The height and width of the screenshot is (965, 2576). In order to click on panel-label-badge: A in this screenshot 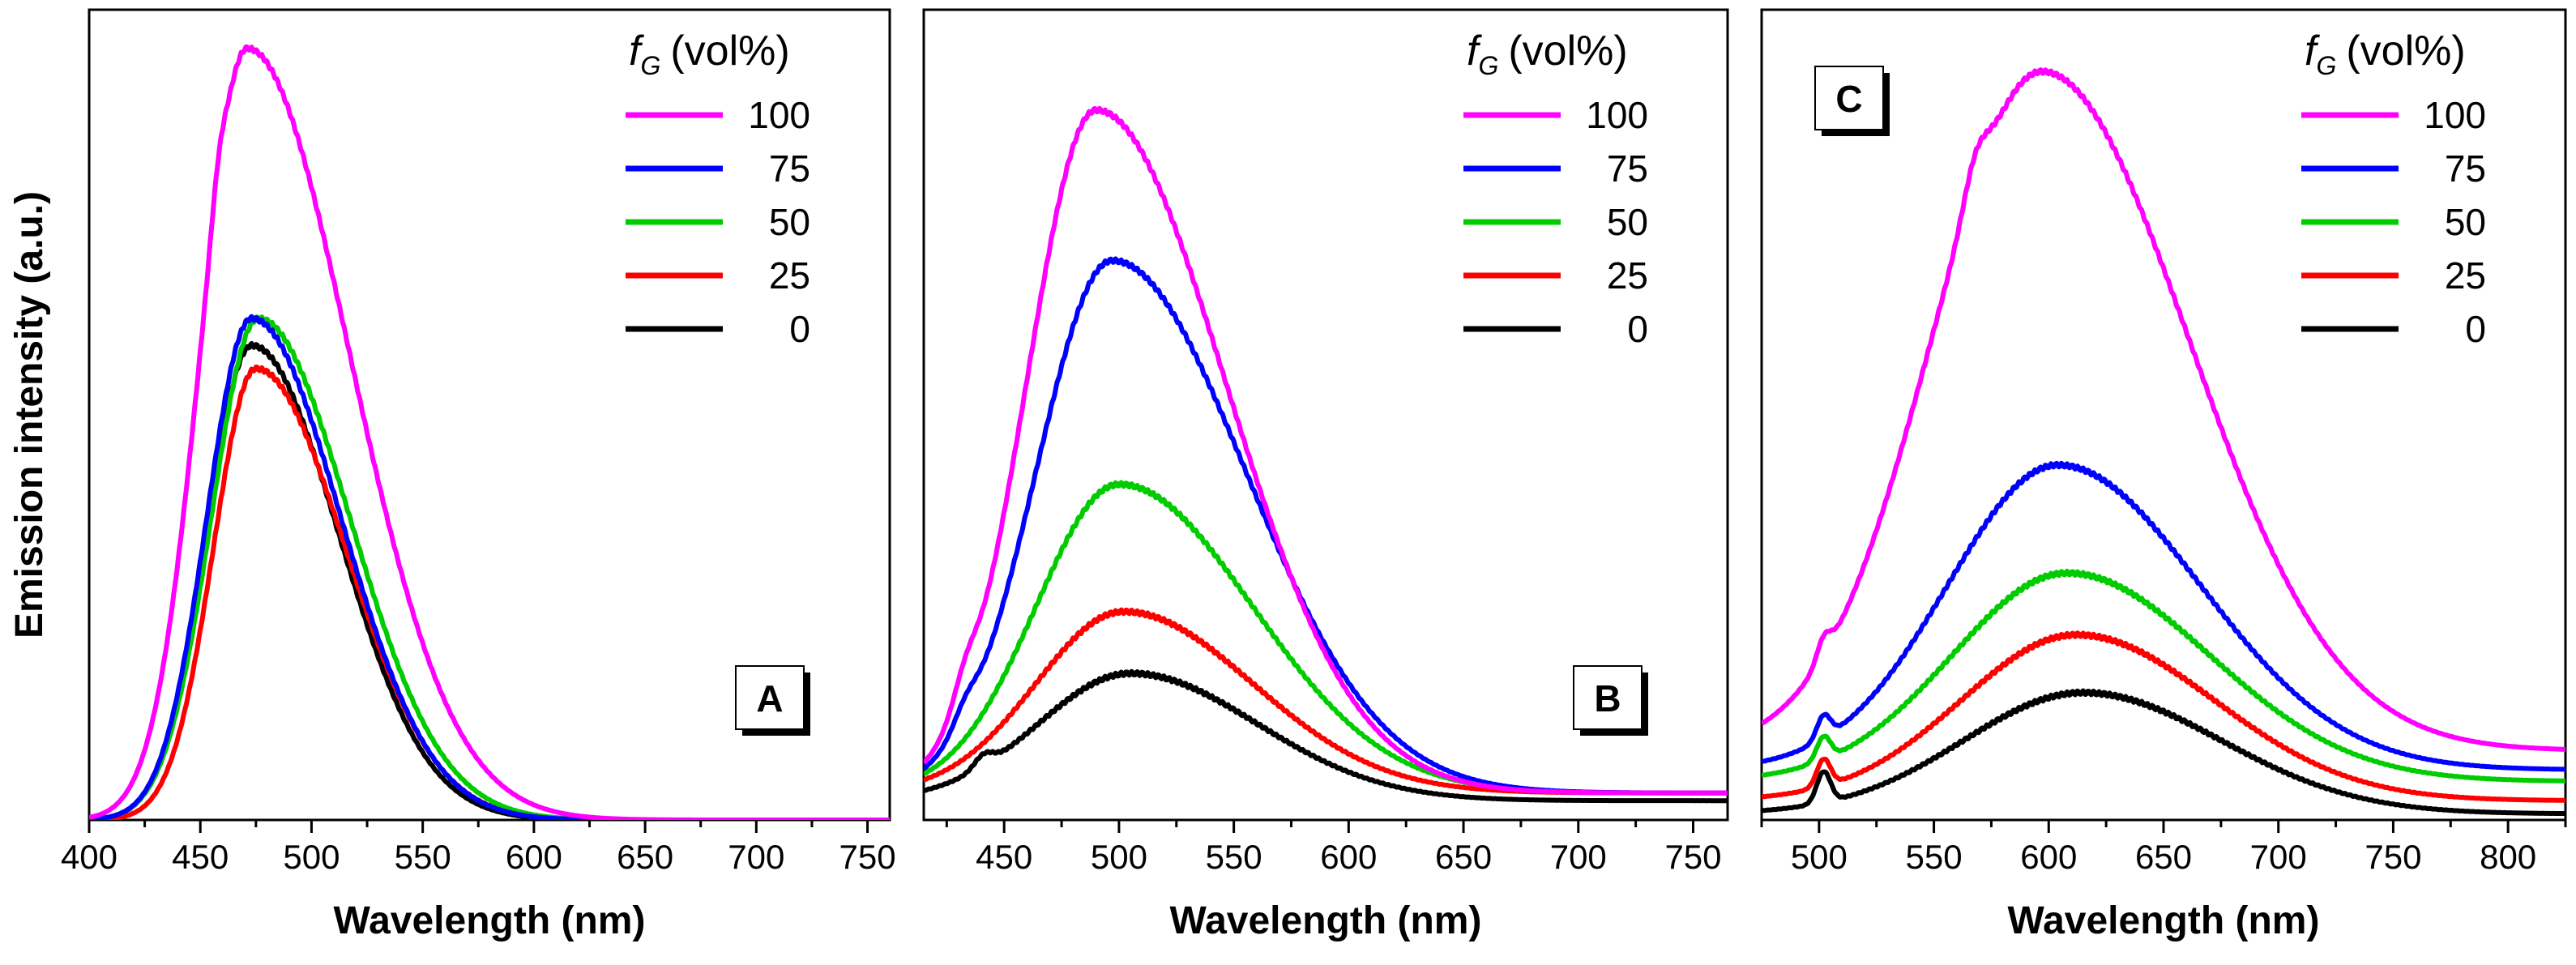, I will do `click(772, 700)`.